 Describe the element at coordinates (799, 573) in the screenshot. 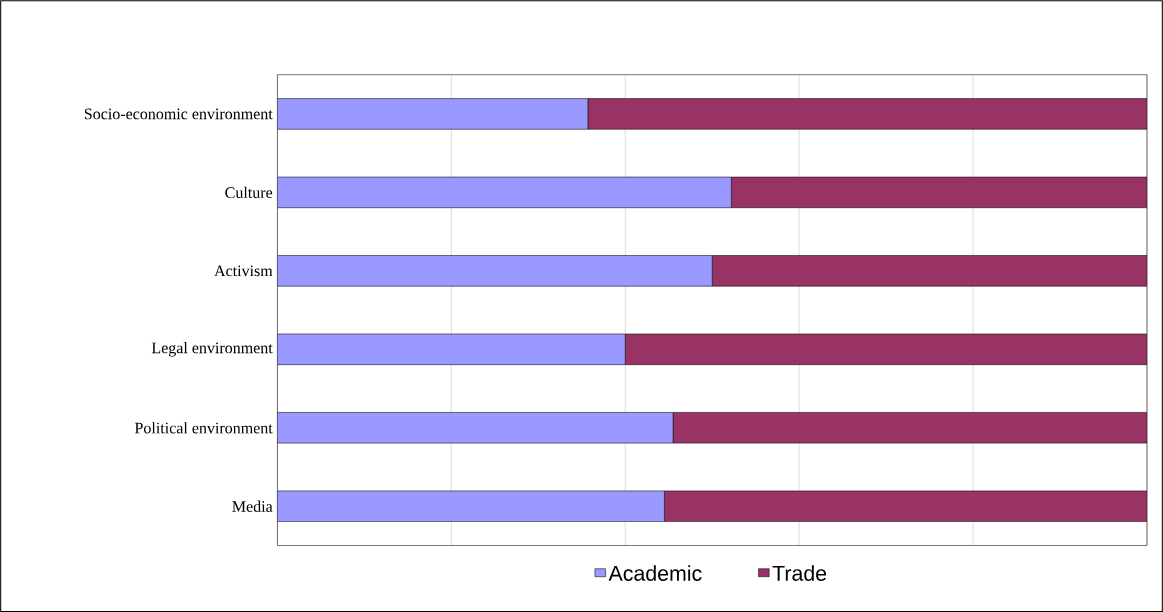

I see `legend-label: Trade` at that location.